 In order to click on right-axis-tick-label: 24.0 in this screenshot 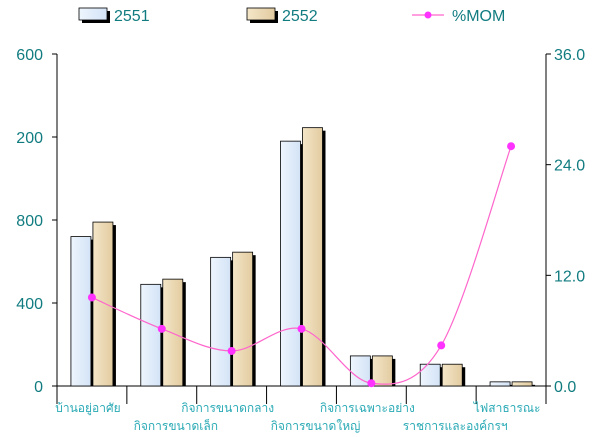, I will do `click(569, 166)`.